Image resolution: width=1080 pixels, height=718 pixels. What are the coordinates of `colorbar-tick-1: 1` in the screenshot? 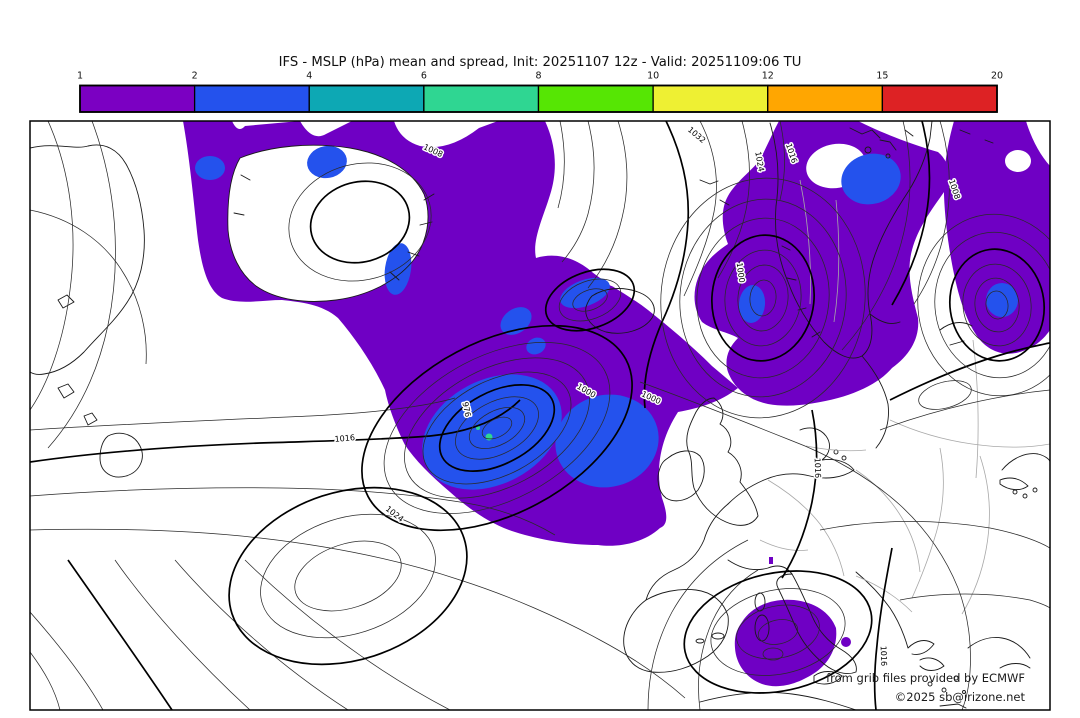 It's located at (80, 76).